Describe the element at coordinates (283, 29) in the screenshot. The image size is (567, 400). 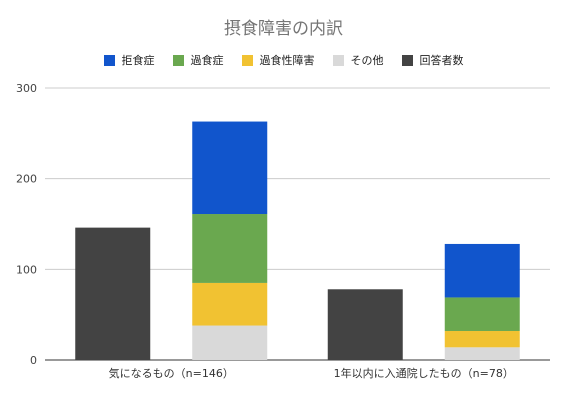
I see `chart-title: 摂食障害の内訳` at that location.